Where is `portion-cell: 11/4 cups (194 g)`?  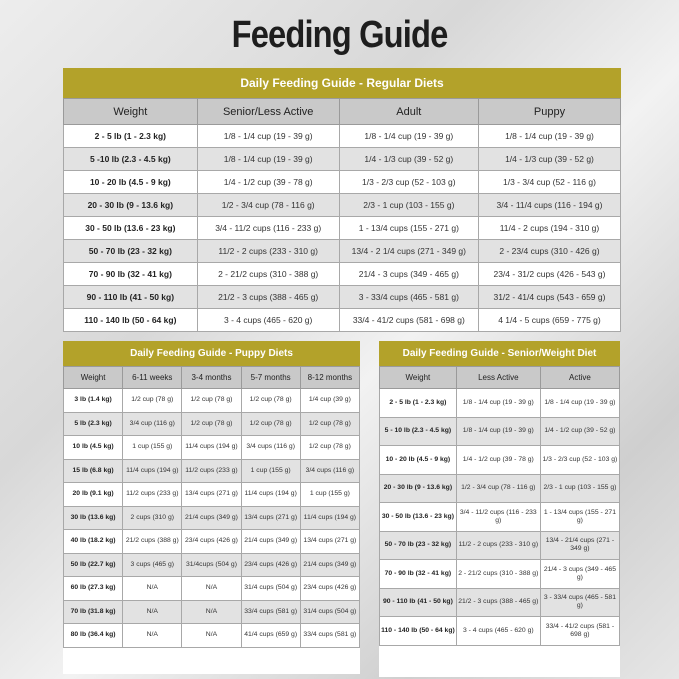 portion-cell: 11/4 cups (194 g) is located at coordinates (211, 447).